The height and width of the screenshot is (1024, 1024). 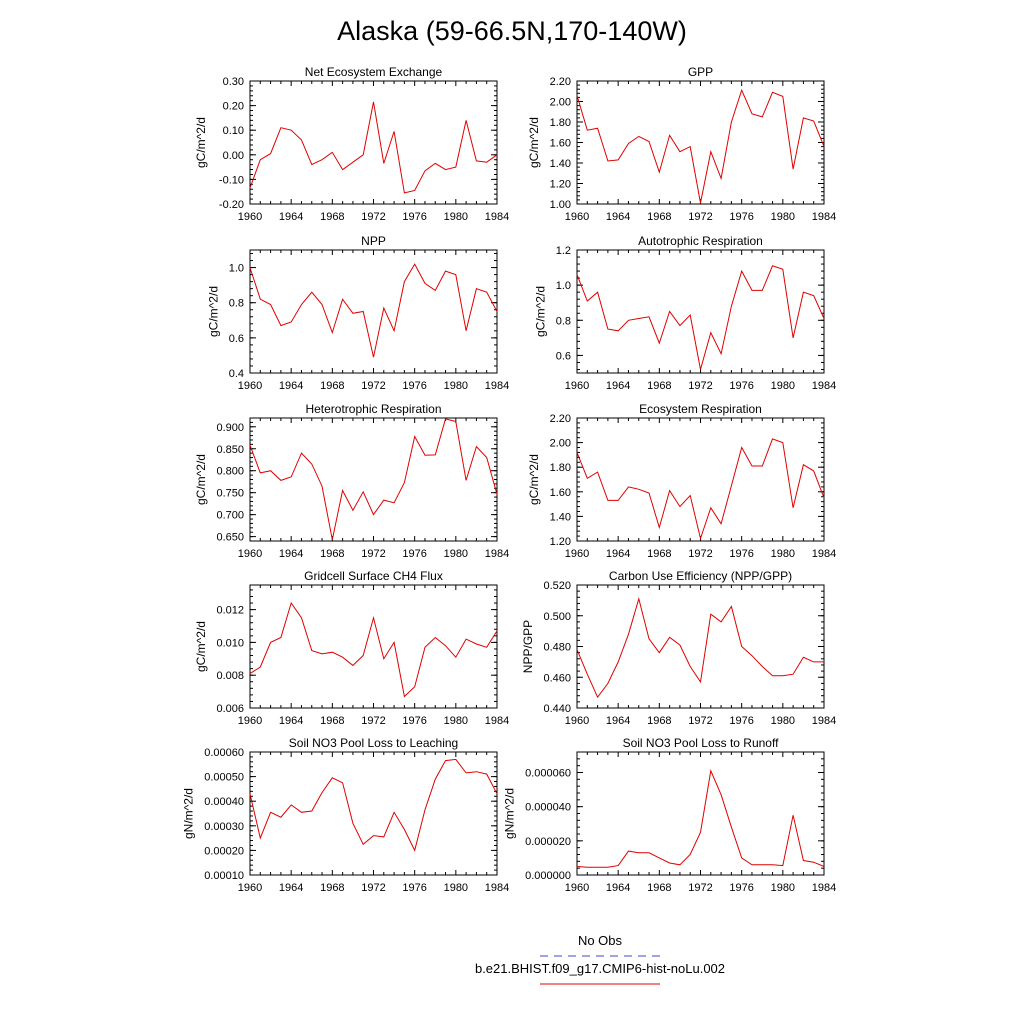 I want to click on y-tick-label: 0.00020, so click(x=224, y=851).